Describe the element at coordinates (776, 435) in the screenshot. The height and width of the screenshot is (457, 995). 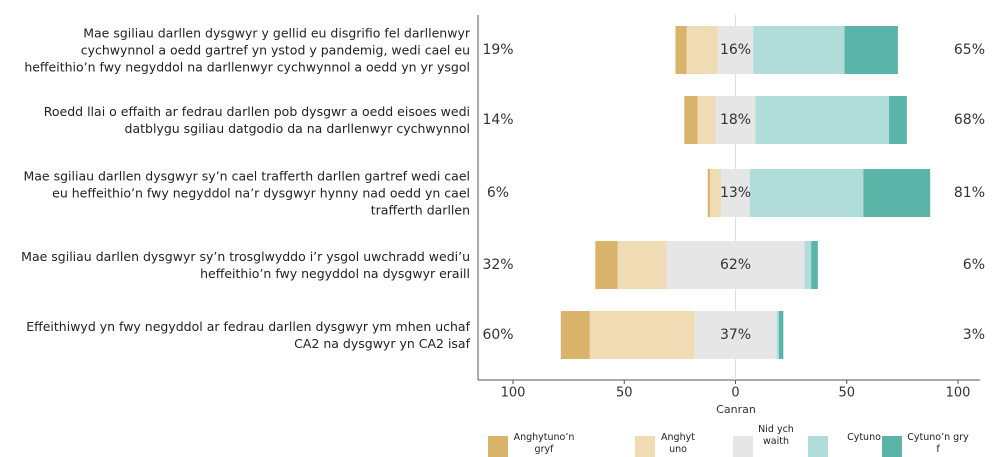
I see `legend-label: Nid ychwaith` at that location.